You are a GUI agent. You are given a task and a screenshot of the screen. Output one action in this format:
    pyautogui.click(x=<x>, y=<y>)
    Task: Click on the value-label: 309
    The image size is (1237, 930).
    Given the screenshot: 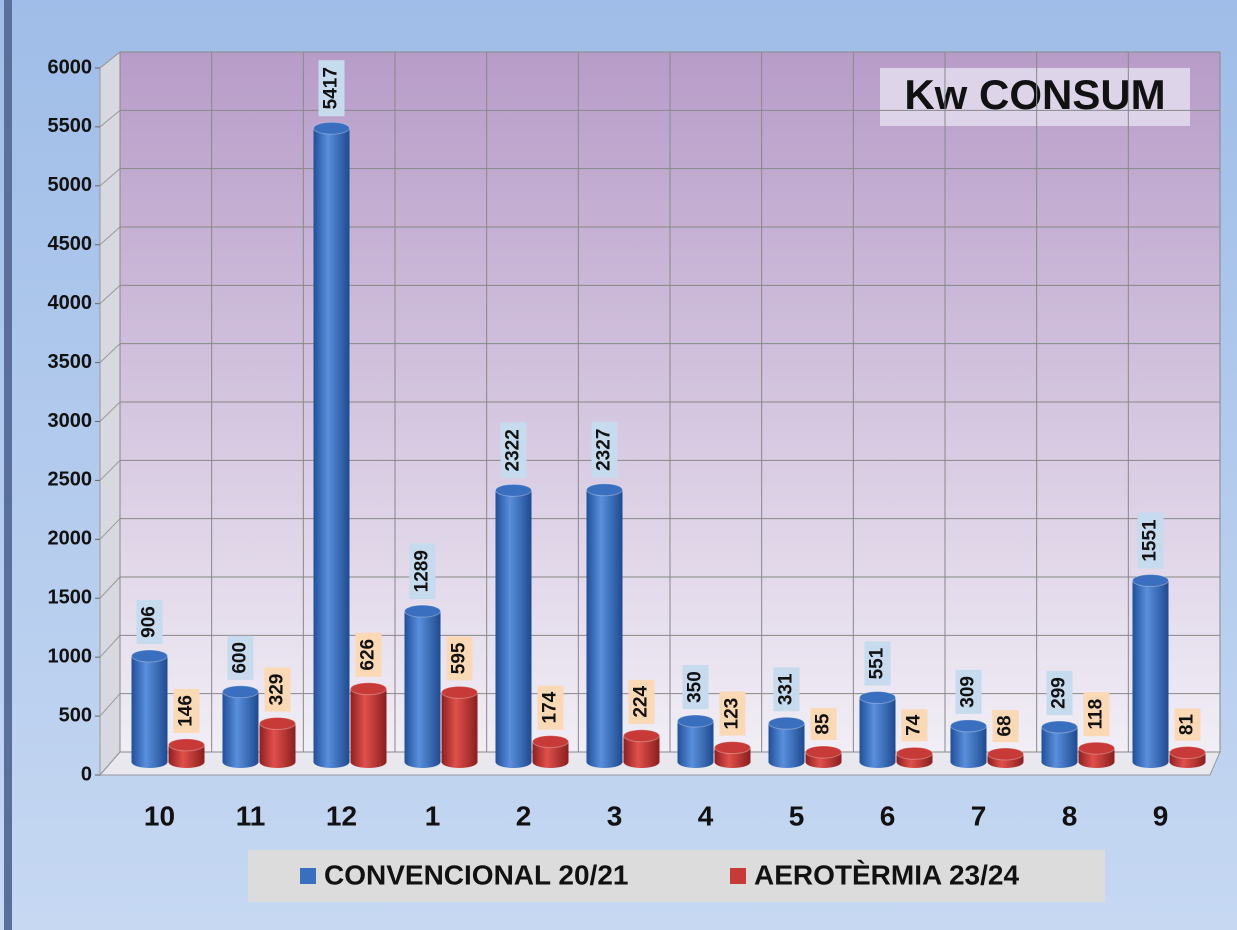 What is the action you would take?
    pyautogui.click(x=968, y=692)
    